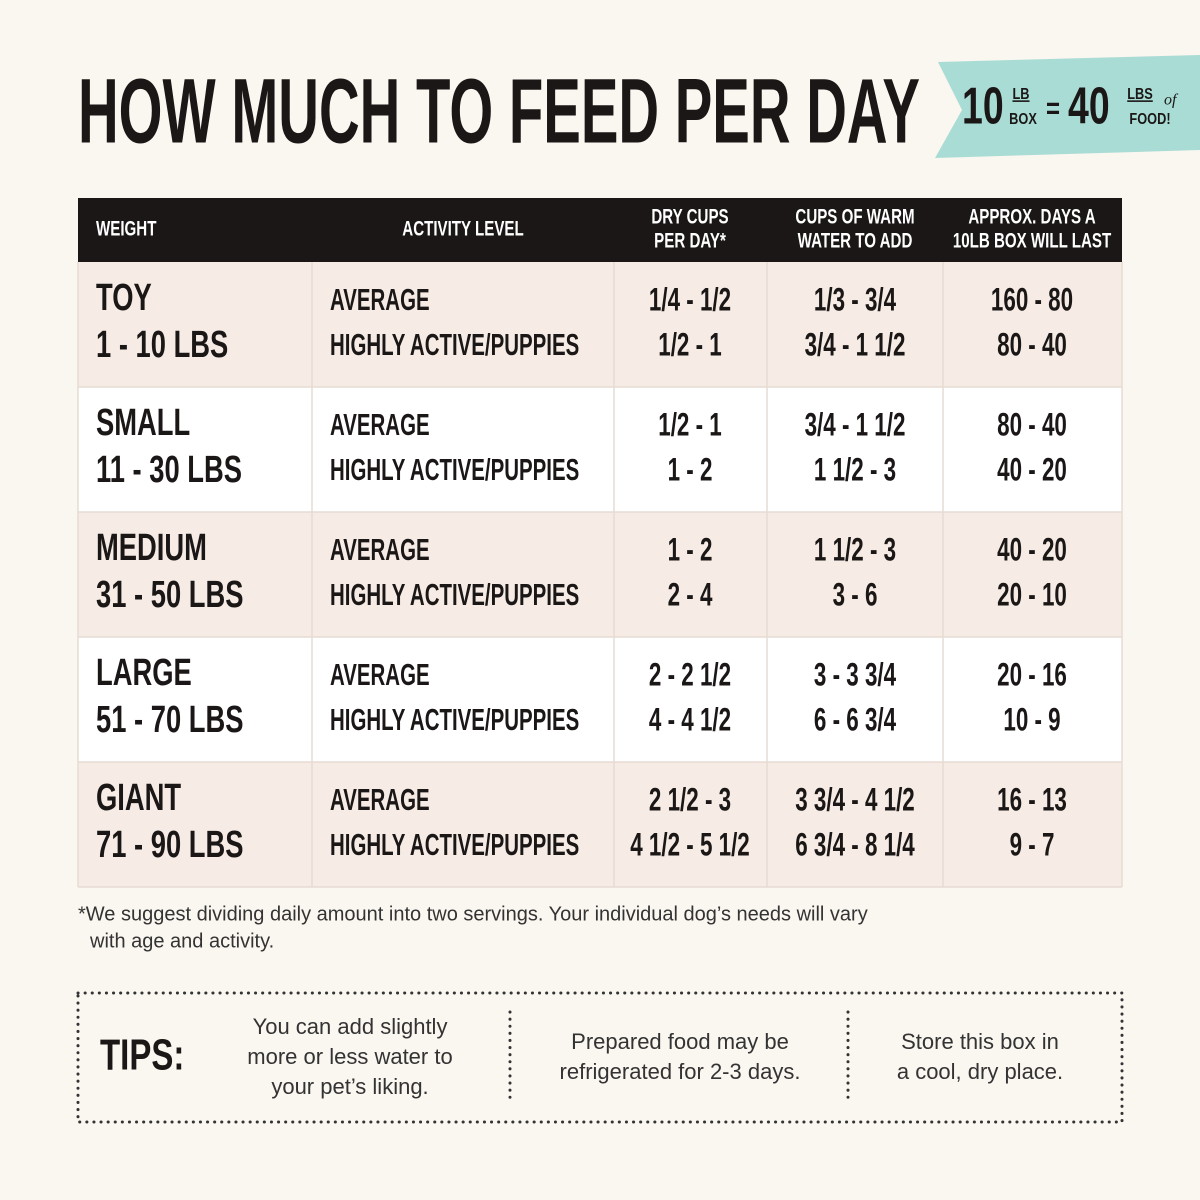 The height and width of the screenshot is (1200, 1200). Describe the element at coordinates (1023, 120) in the screenshot. I see `badge-unit: BOX` at that location.